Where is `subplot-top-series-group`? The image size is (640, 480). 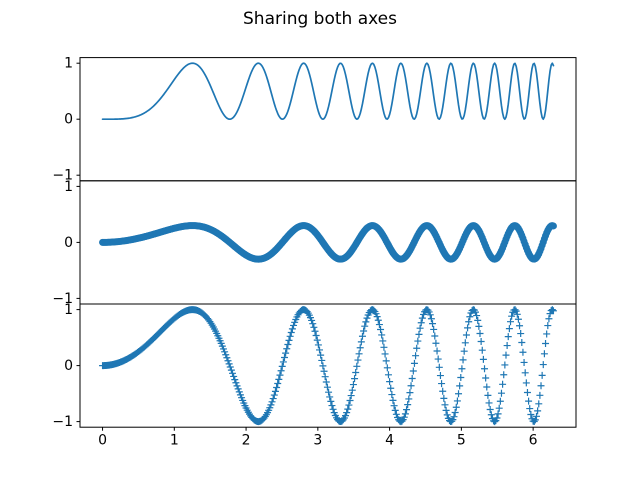 subplot-top-series-group is located at coordinates (328, 91).